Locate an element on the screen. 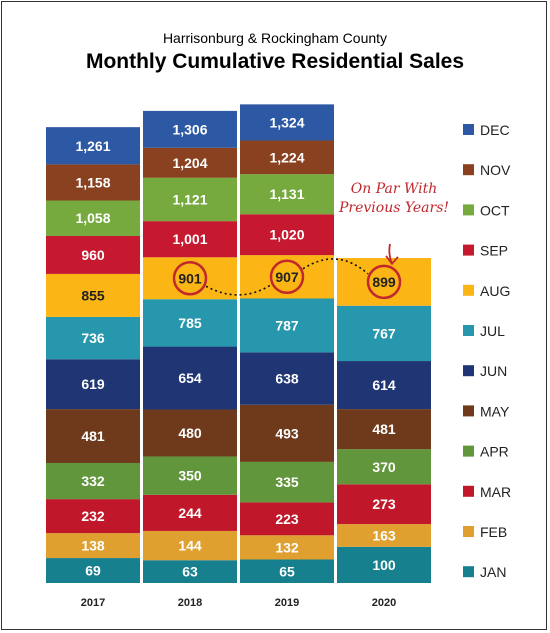 The height and width of the screenshot is (633, 550). bar-2018-sep is located at coordinates (190, 239).